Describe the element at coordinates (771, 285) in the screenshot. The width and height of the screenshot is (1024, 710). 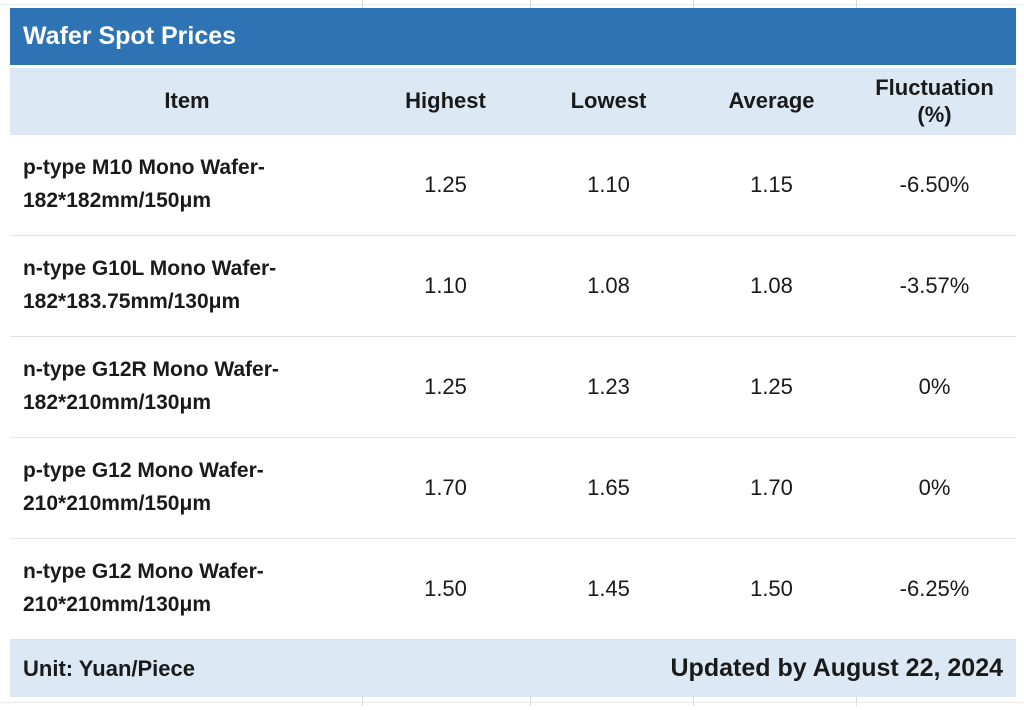
I see `average-value: 1.08` at that location.